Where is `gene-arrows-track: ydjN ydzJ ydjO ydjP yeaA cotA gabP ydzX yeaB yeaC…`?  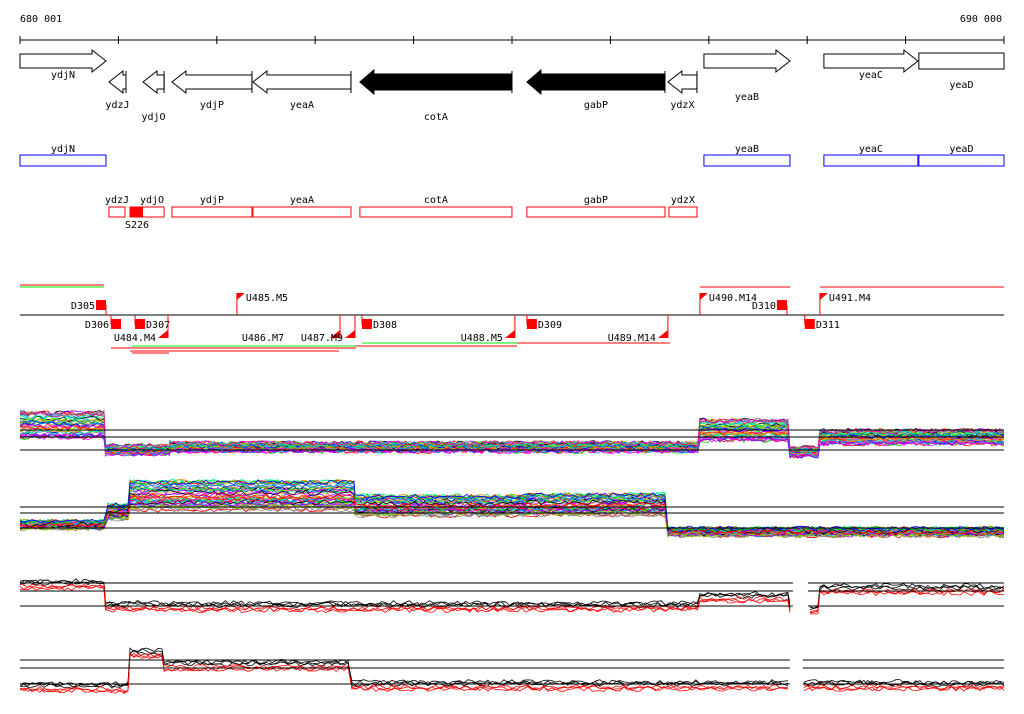
gene-arrows-track: ydjN ydzJ ydjO ydjP yeaA cotA gabP ydzX yeaB yeaC… is located at coordinates (512, 85).